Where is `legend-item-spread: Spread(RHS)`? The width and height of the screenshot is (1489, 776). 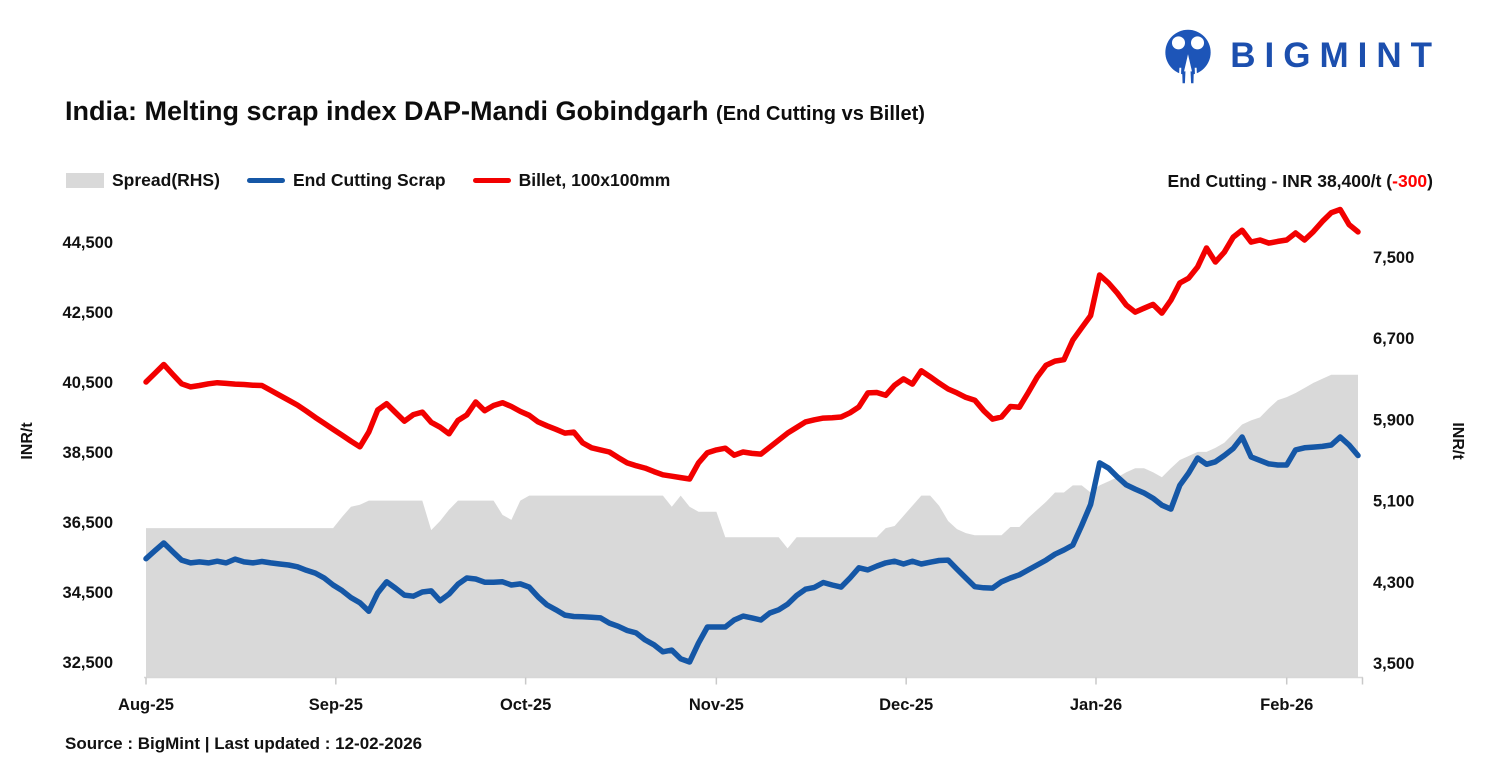 legend-item-spread: Spread(RHS) is located at coordinates (143, 180).